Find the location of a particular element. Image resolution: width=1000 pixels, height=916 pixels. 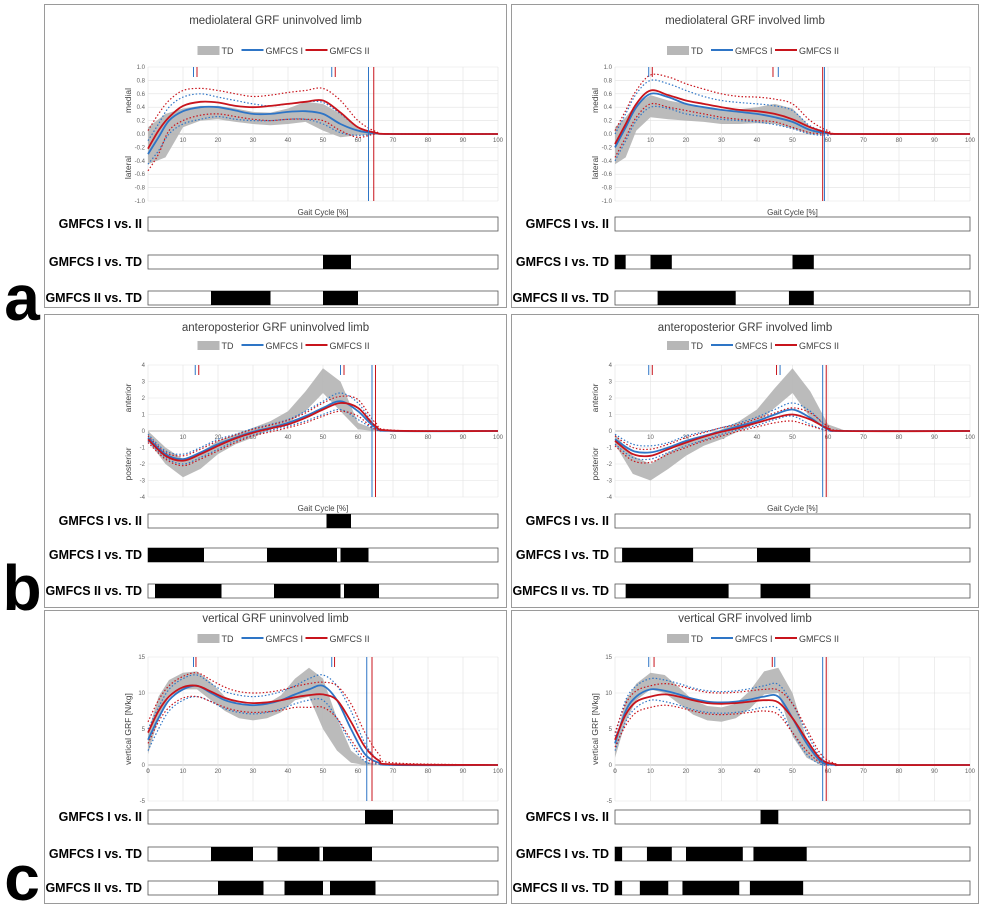

significance-bar-frame is located at coordinates (323, 224).